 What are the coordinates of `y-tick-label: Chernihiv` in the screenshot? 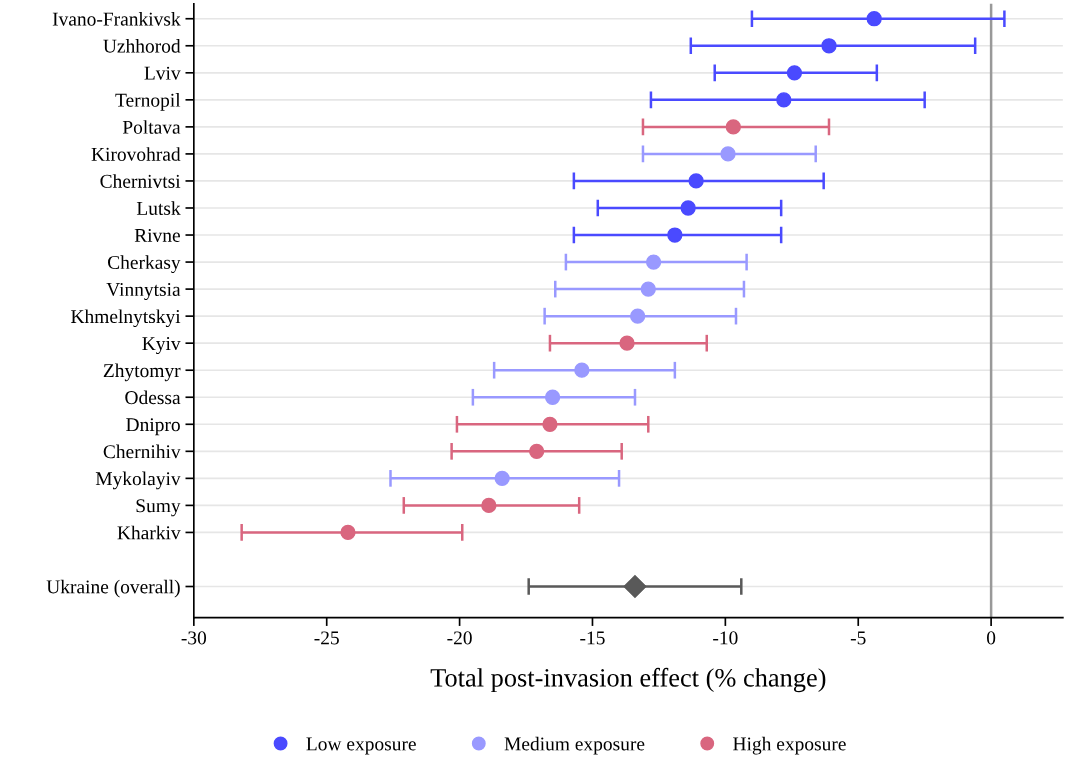 It's located at (142, 451).